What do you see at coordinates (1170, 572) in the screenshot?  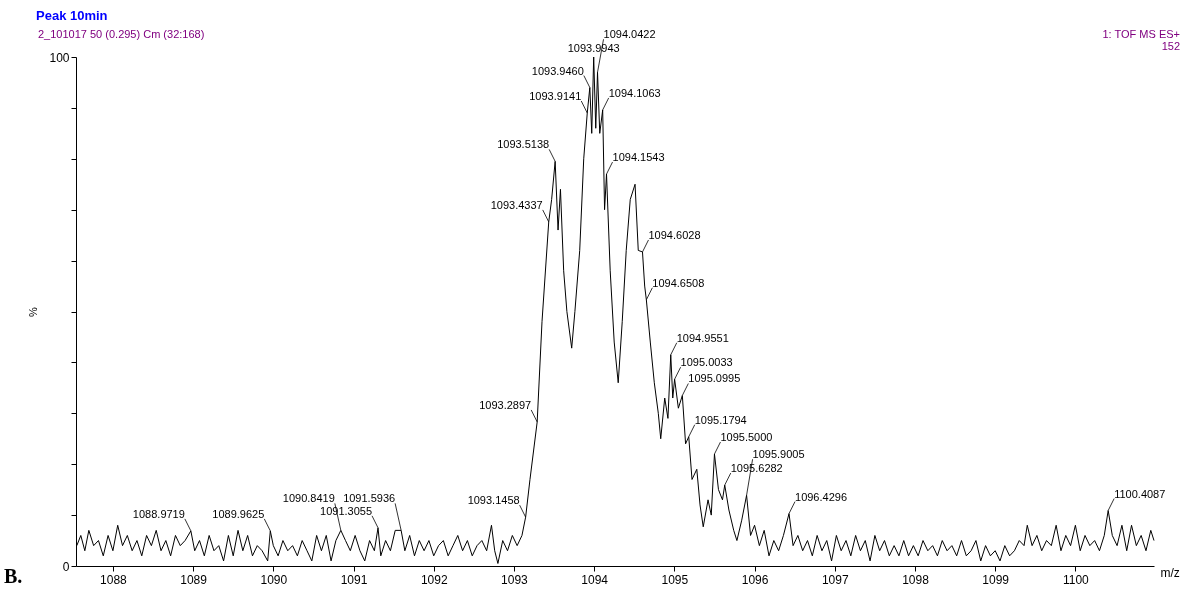 I see `x-axis-title: m/z` at bounding box center [1170, 572].